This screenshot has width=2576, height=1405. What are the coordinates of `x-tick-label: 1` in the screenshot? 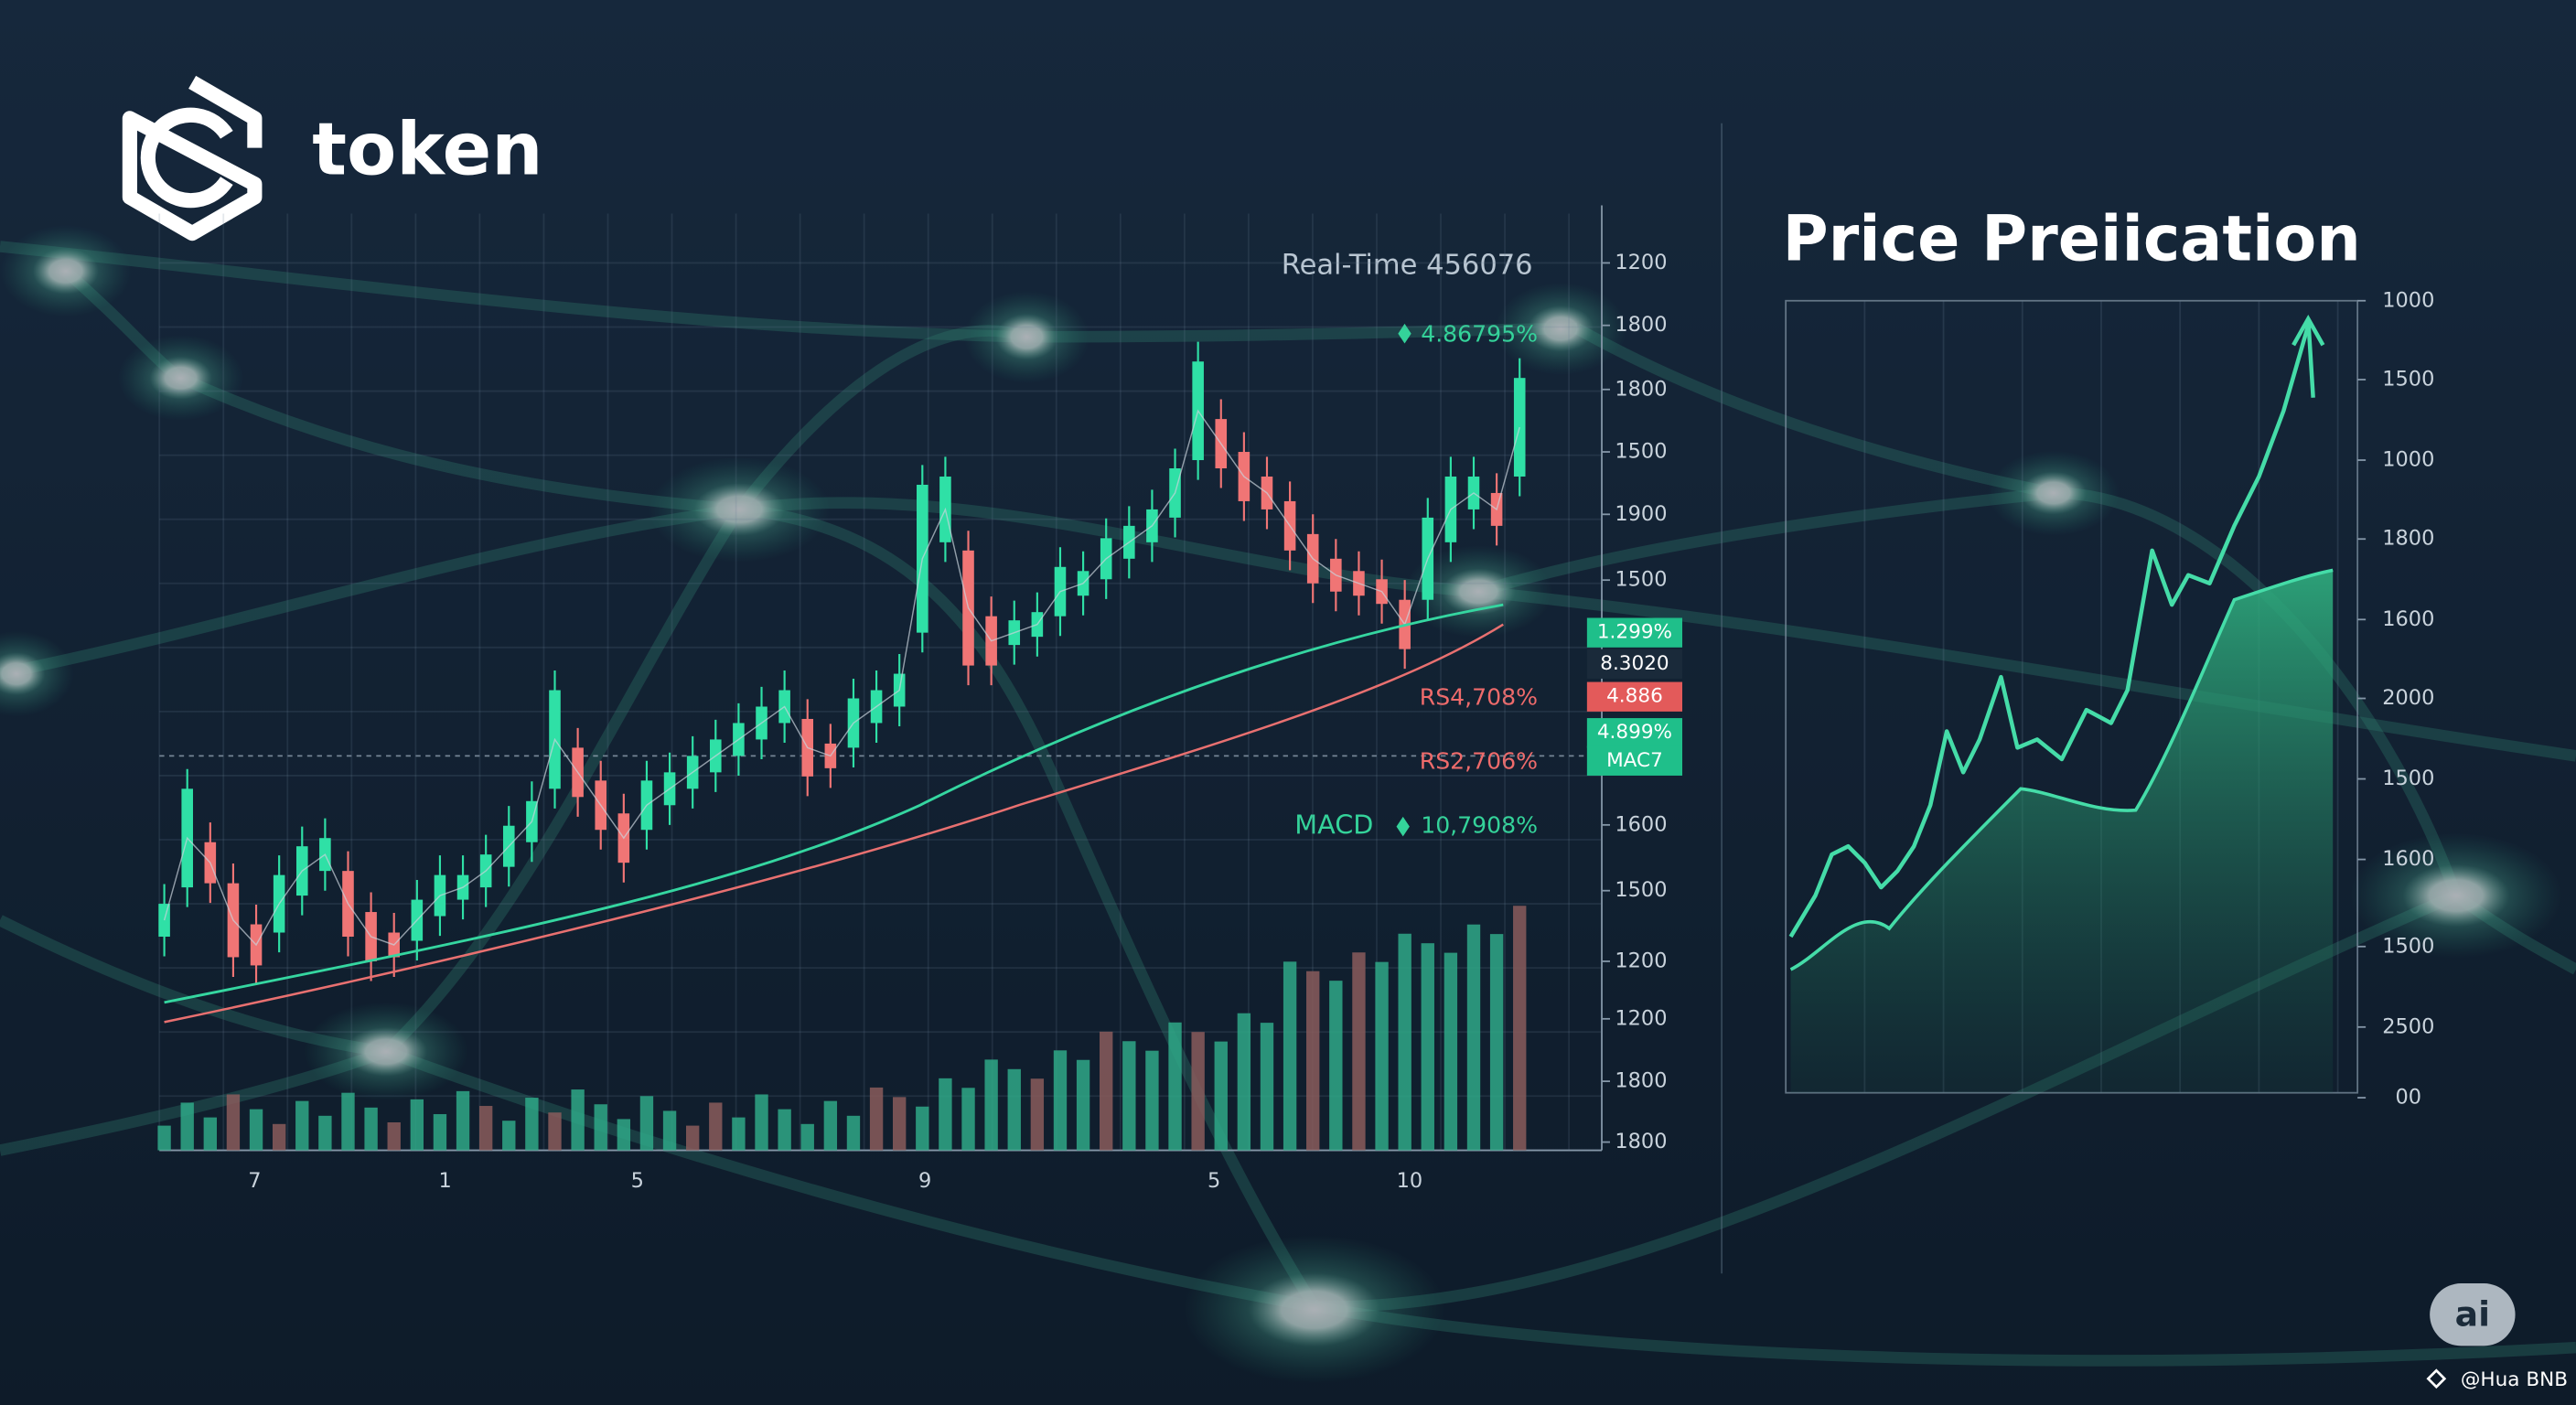 It's located at (445, 1181).